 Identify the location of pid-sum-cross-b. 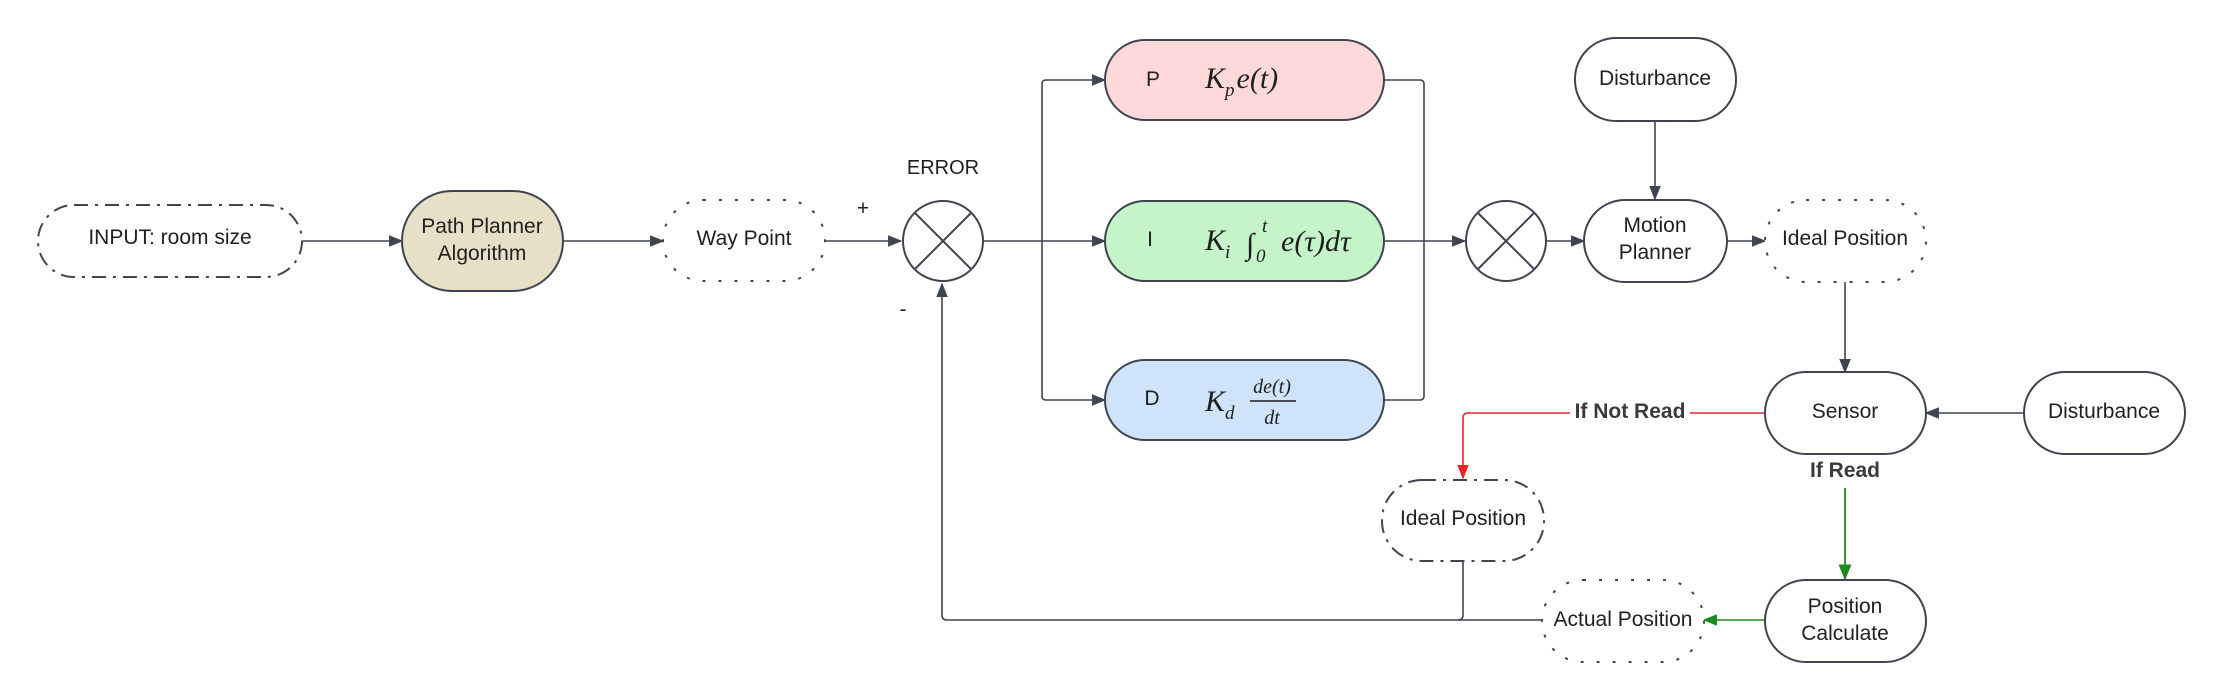
(1506, 241).